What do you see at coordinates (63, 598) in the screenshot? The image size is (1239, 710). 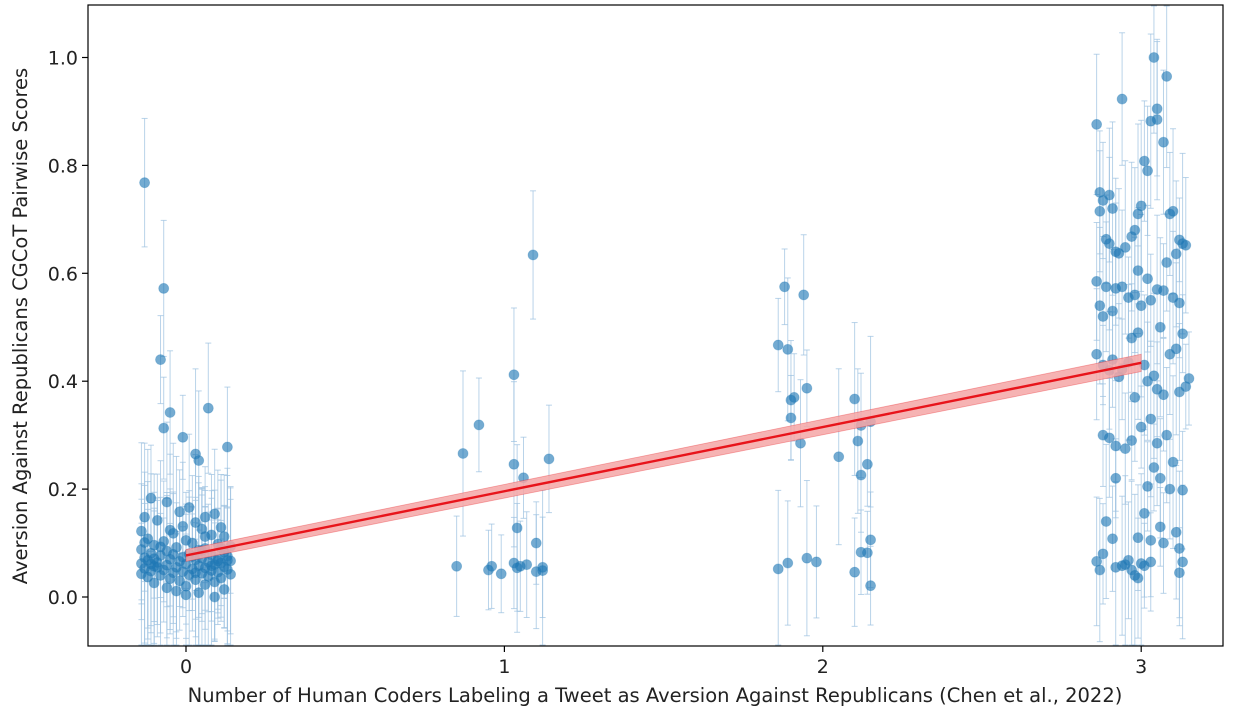 I see `y-tick-label: 0.0` at bounding box center [63, 598].